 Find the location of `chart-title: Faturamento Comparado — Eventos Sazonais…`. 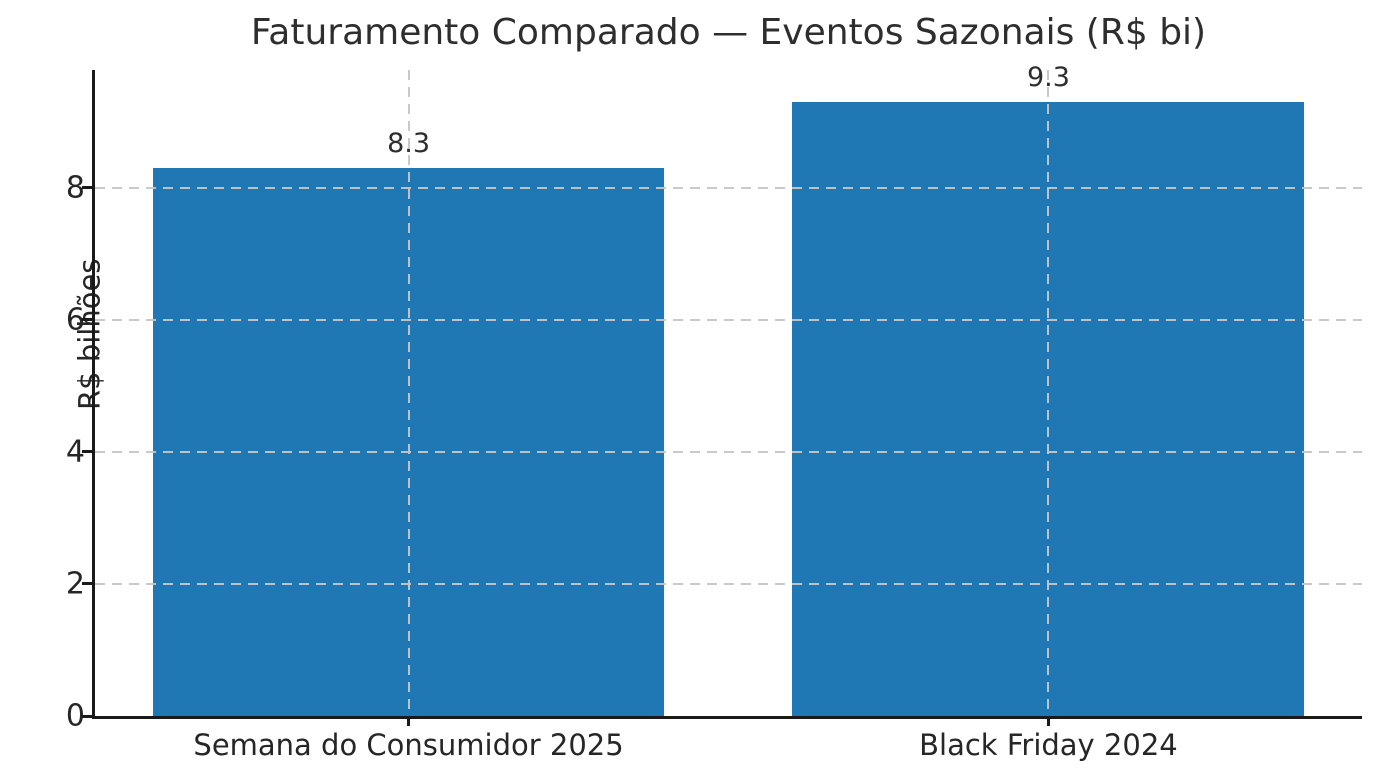

chart-title: Faturamento Comparado — Eventos Sazonais… is located at coordinates (728, 32).